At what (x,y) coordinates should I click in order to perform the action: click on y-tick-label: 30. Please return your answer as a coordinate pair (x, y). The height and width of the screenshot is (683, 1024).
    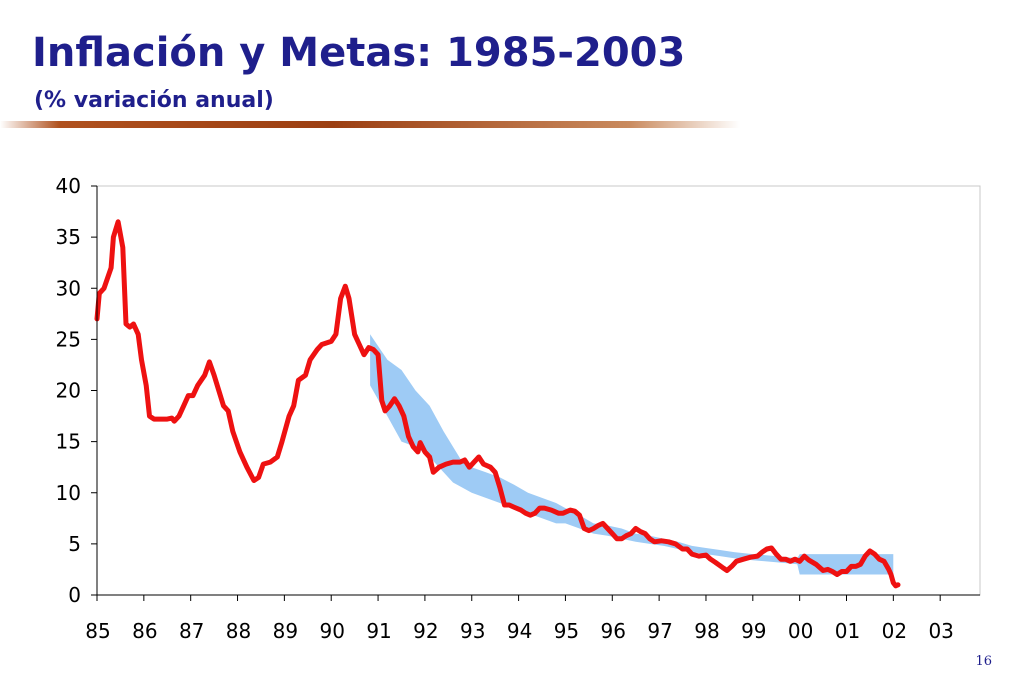
    Looking at the image, I should click on (68, 288).